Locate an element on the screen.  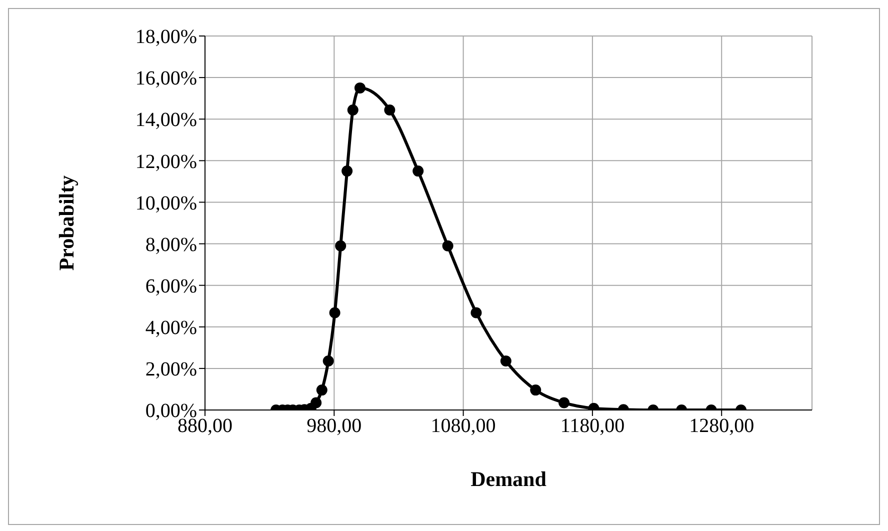
y-tick-label: 16,00% is located at coordinates (166, 79).